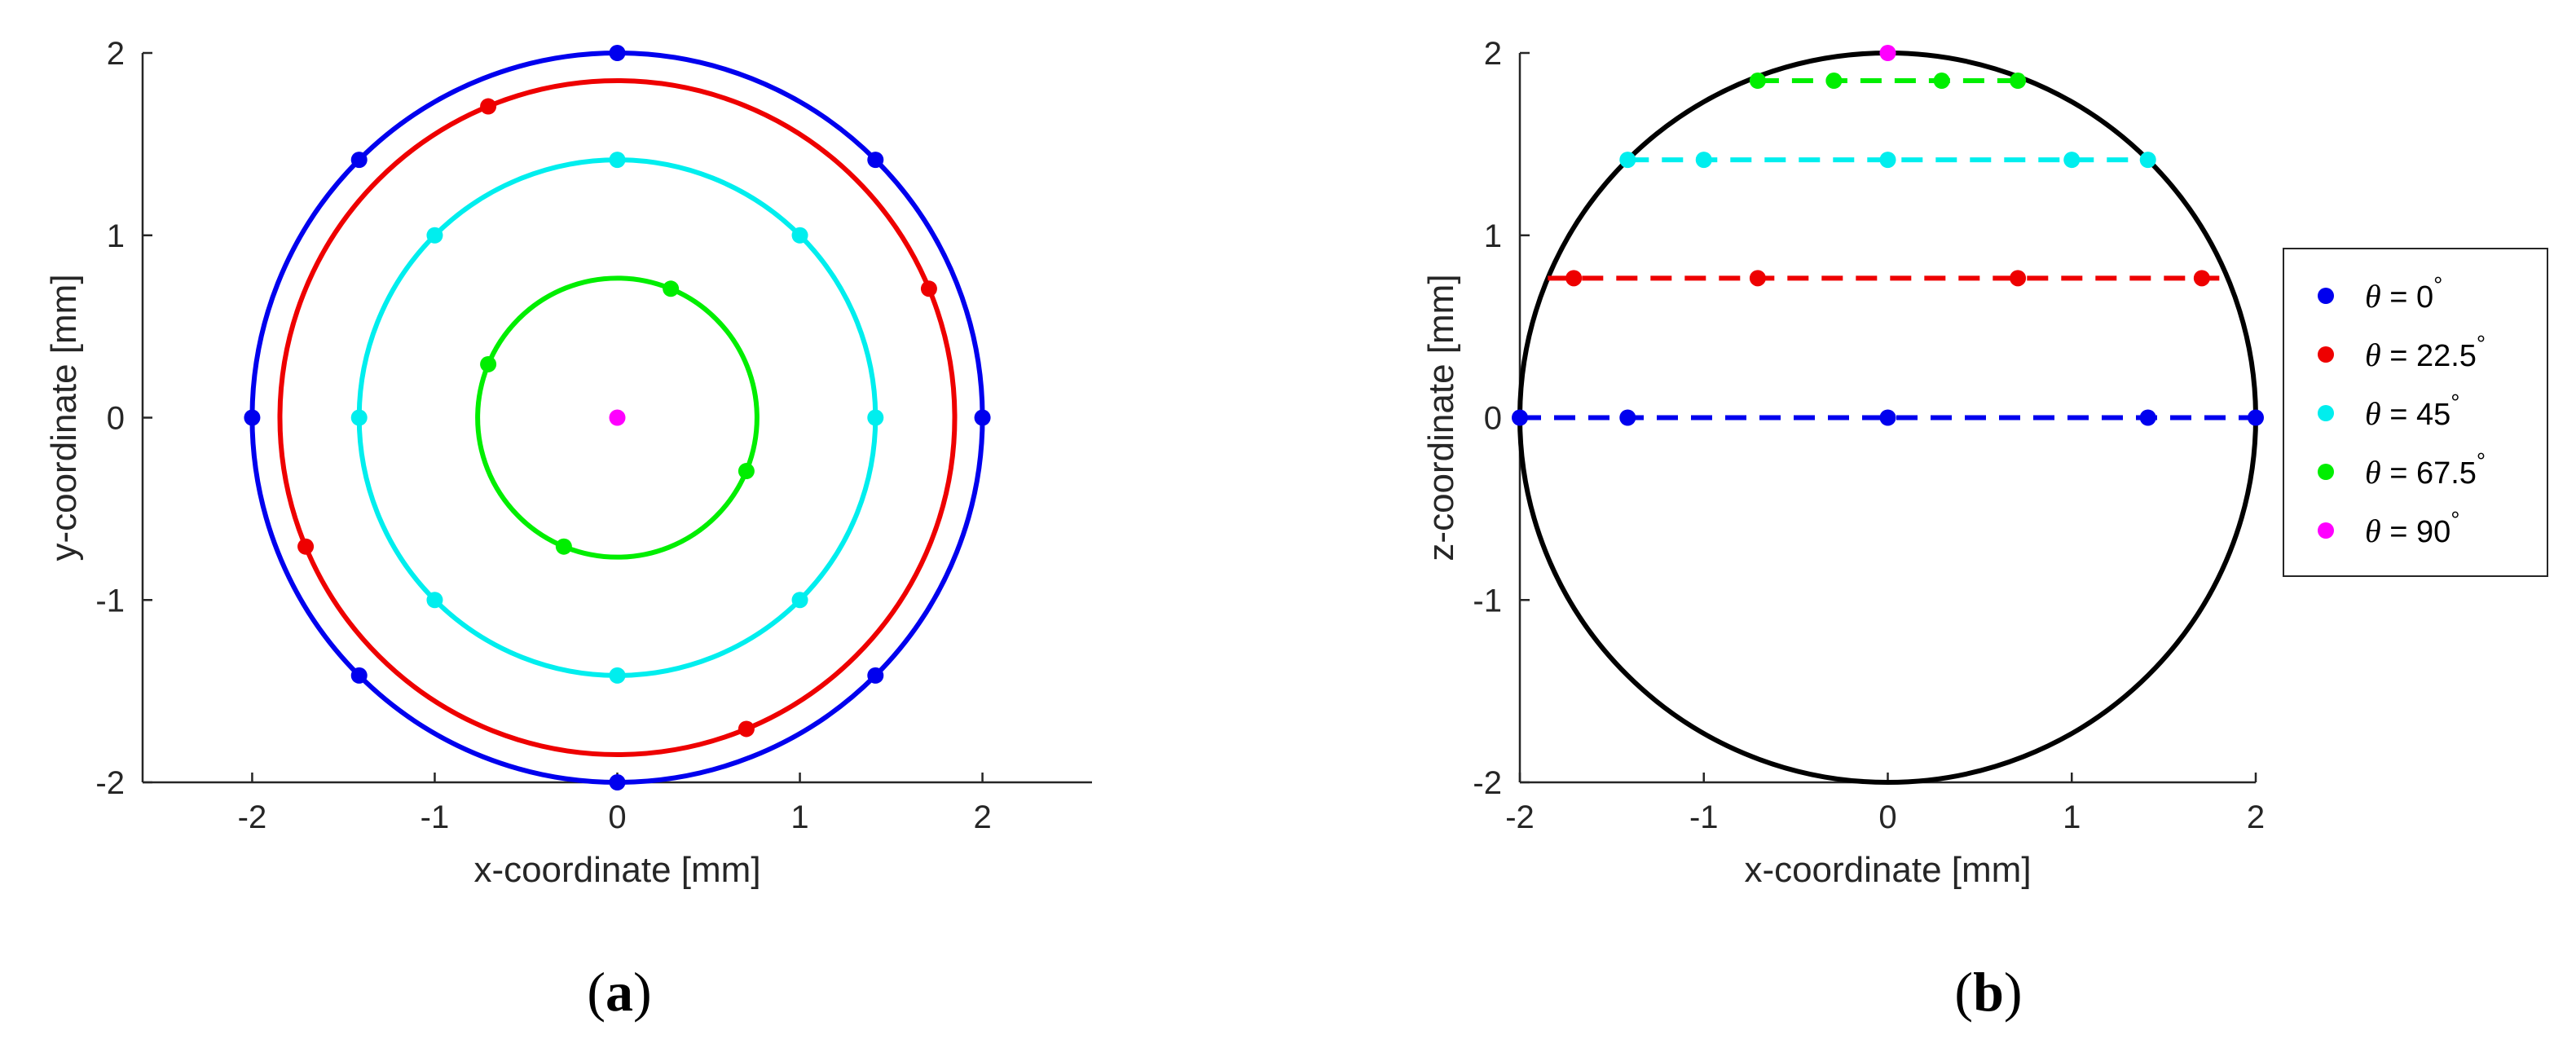  What do you see at coordinates (619, 992) in the screenshot?
I see `panel-a-label: (a)` at bounding box center [619, 992].